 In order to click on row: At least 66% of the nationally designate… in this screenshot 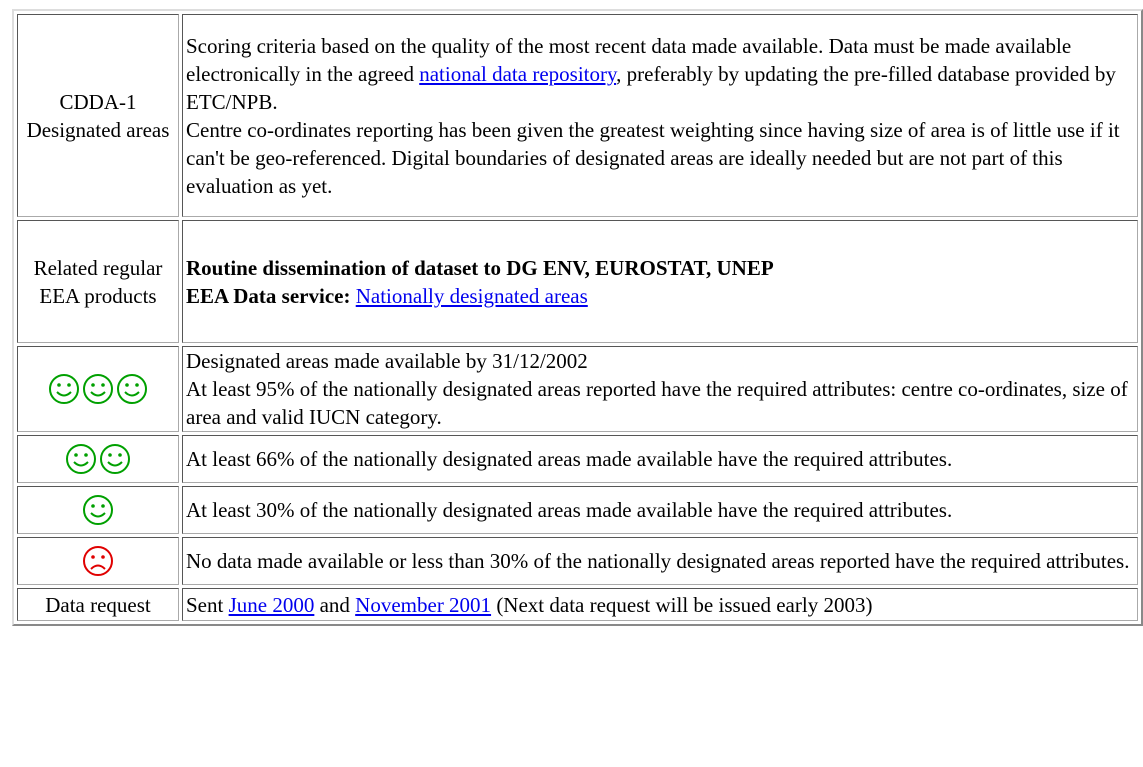, I will do `click(577, 459)`.